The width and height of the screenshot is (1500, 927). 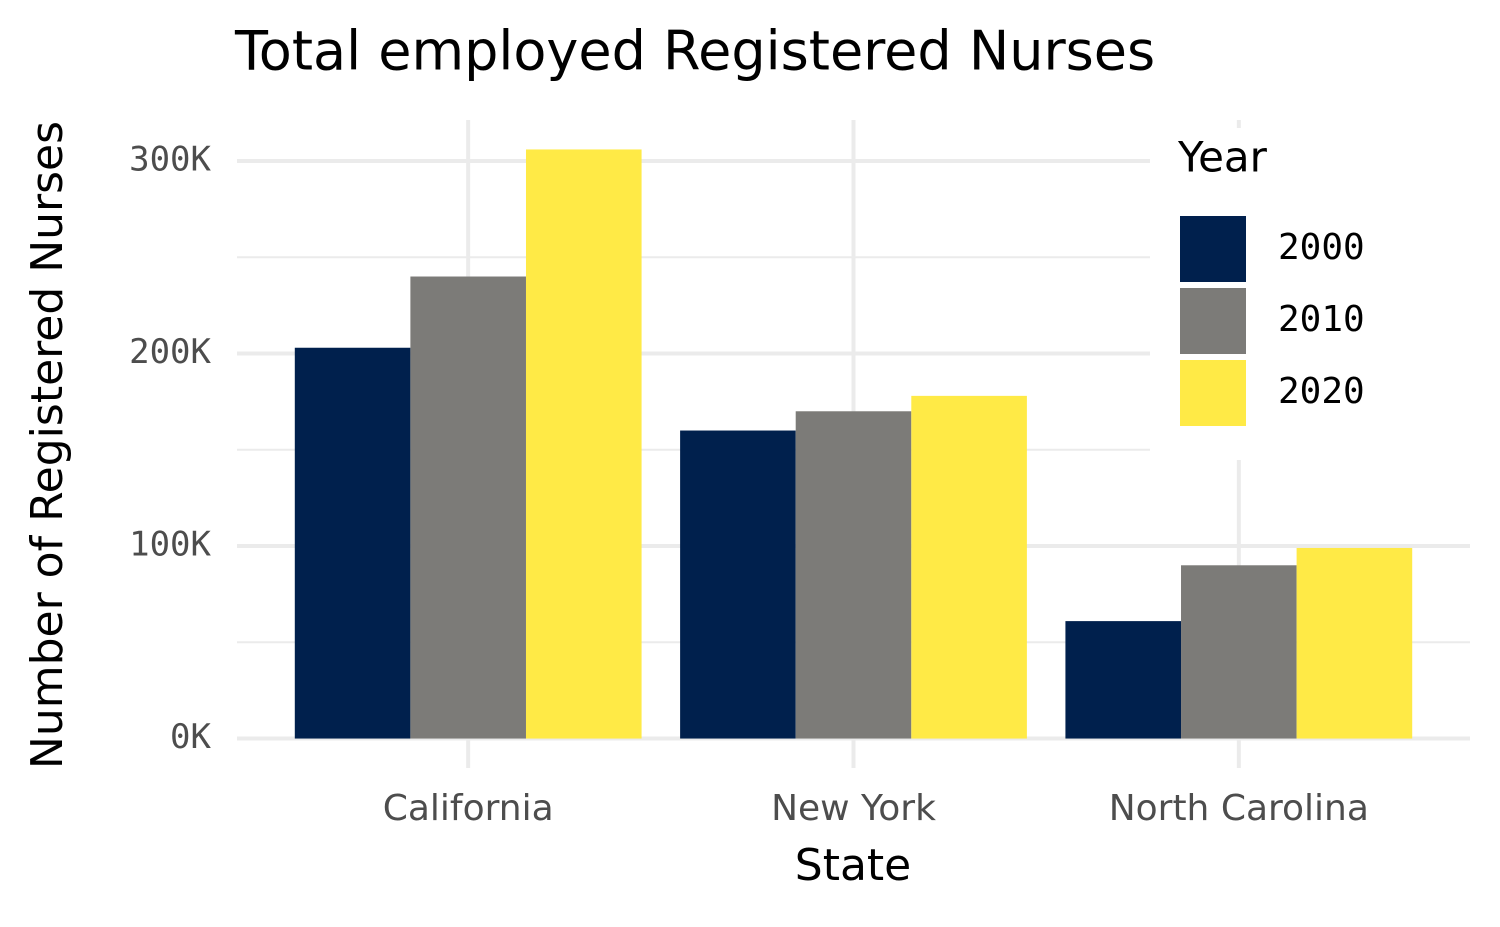 I want to click on legend-label: 2000, so click(x=1321, y=247).